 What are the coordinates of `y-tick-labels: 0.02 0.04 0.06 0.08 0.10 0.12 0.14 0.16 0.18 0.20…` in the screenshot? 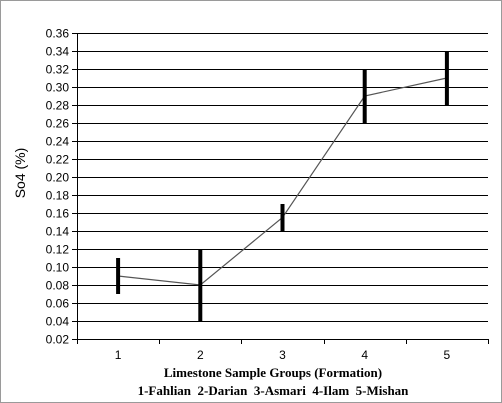 It's located at (58, 187).